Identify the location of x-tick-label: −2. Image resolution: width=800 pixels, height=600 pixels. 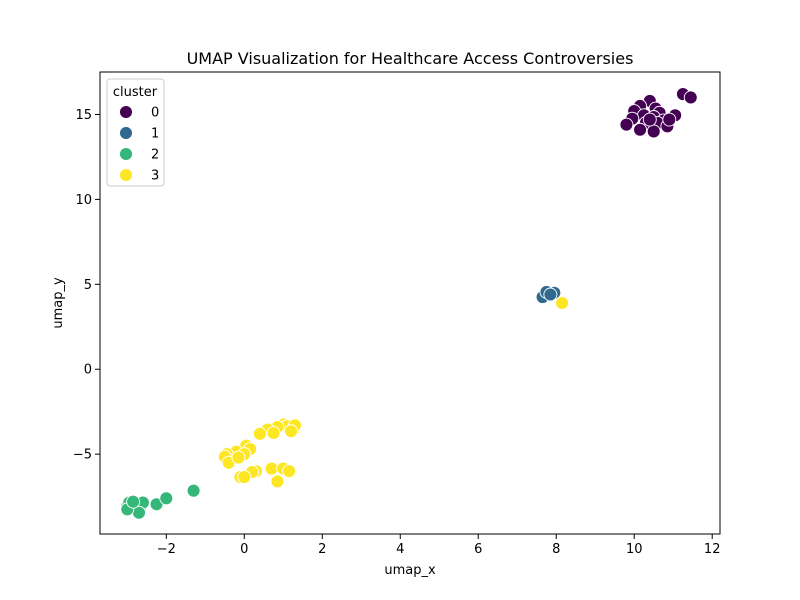
(166, 549).